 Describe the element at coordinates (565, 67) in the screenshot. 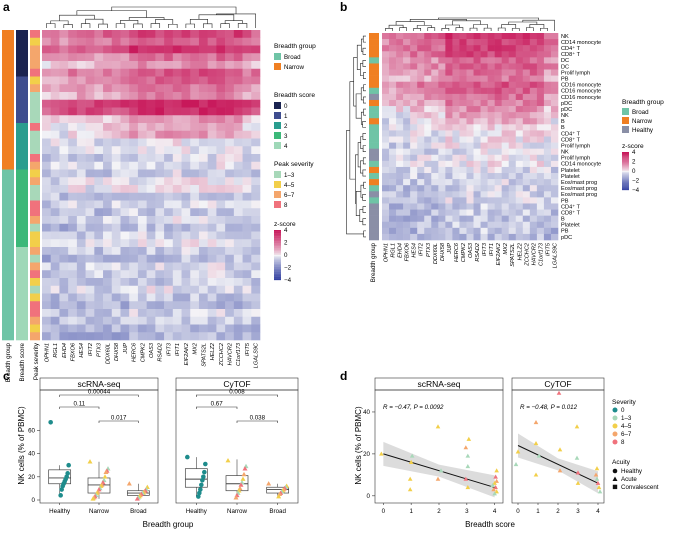

I see `cell-type-label: DC` at that location.